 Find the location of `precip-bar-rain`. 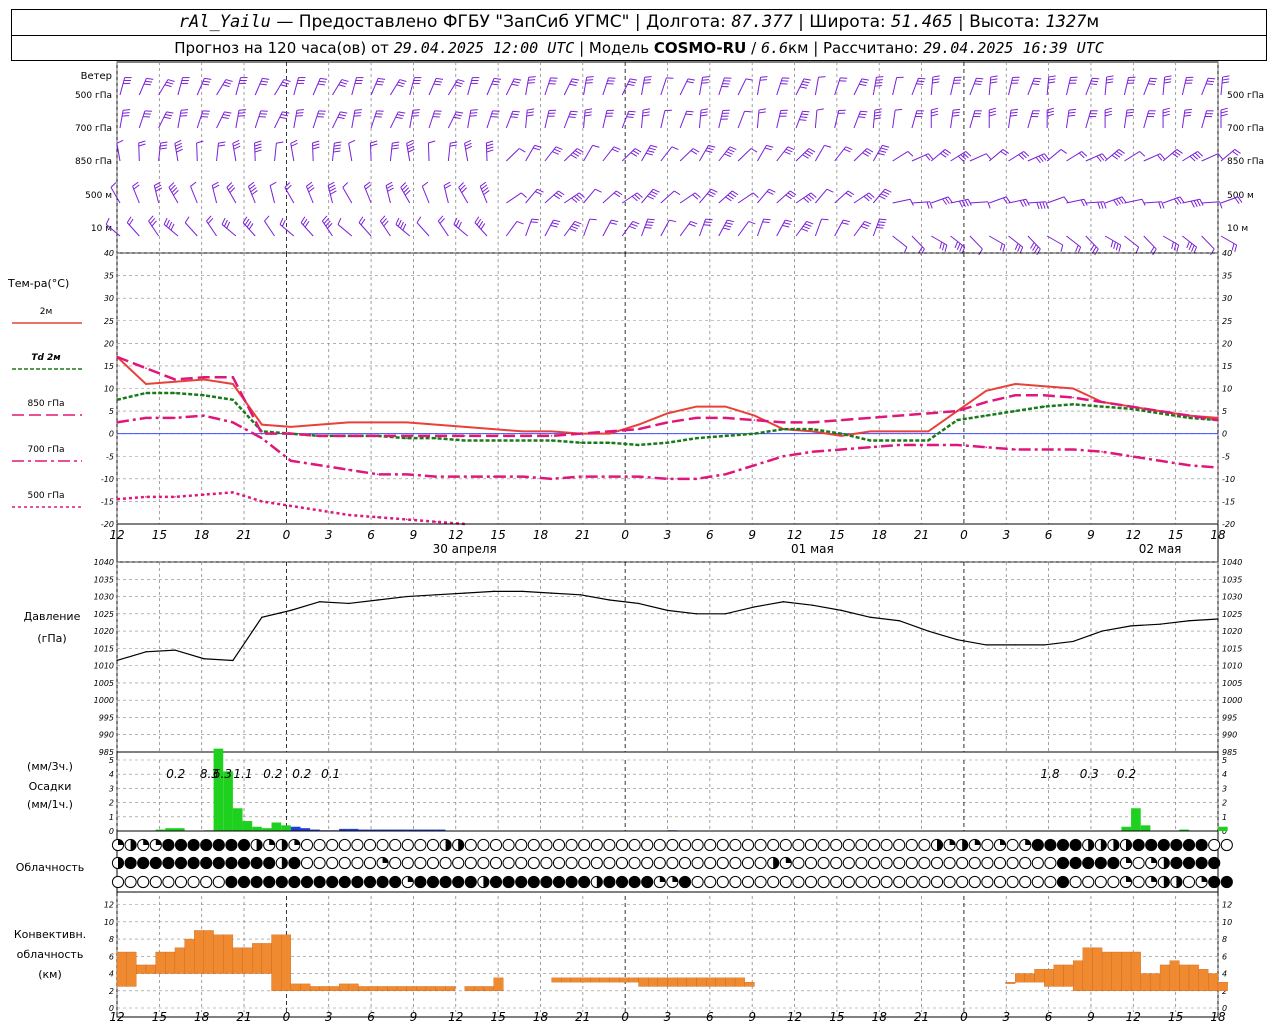

precip-bar-rain is located at coordinates (247, 826).